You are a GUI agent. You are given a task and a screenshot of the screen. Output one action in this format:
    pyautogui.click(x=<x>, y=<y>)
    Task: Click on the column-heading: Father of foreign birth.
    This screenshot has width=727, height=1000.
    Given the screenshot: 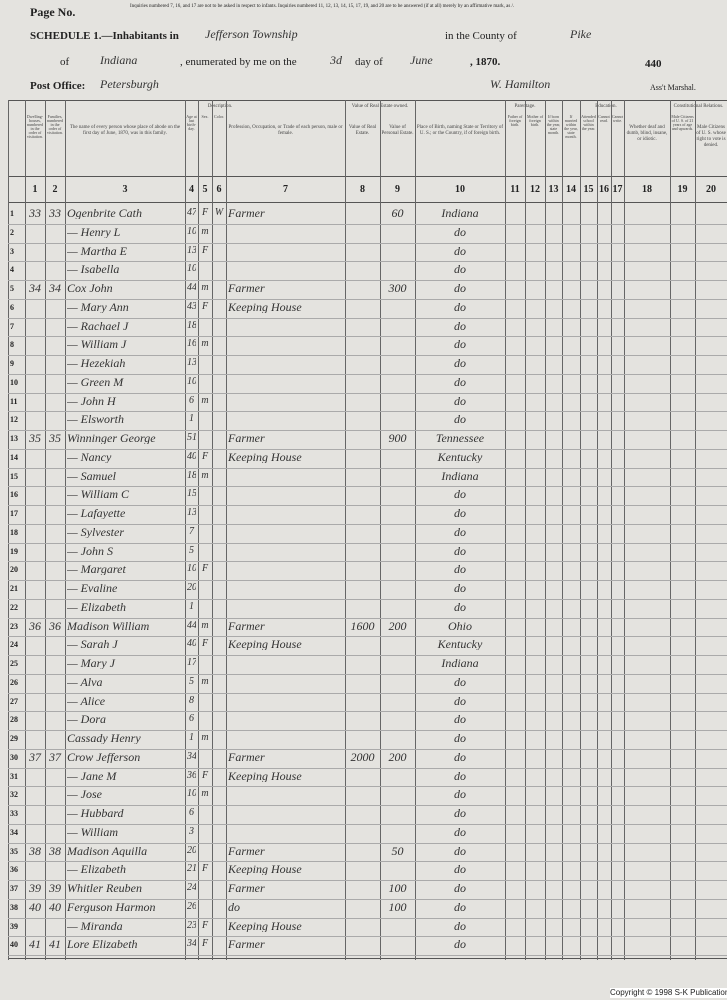 What is the action you would take?
    pyautogui.click(x=515, y=121)
    